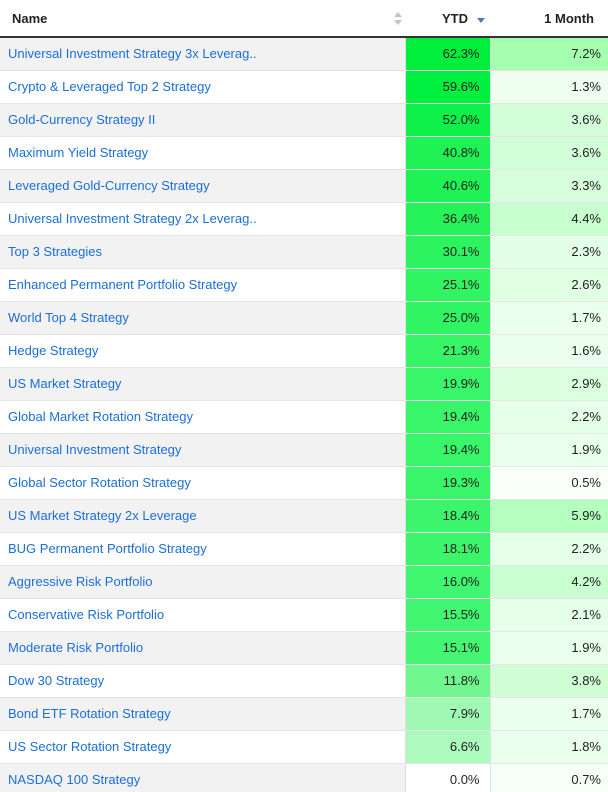  What do you see at coordinates (447, 54) in the screenshot?
I see `ytd-return-cell: 62.3%` at bounding box center [447, 54].